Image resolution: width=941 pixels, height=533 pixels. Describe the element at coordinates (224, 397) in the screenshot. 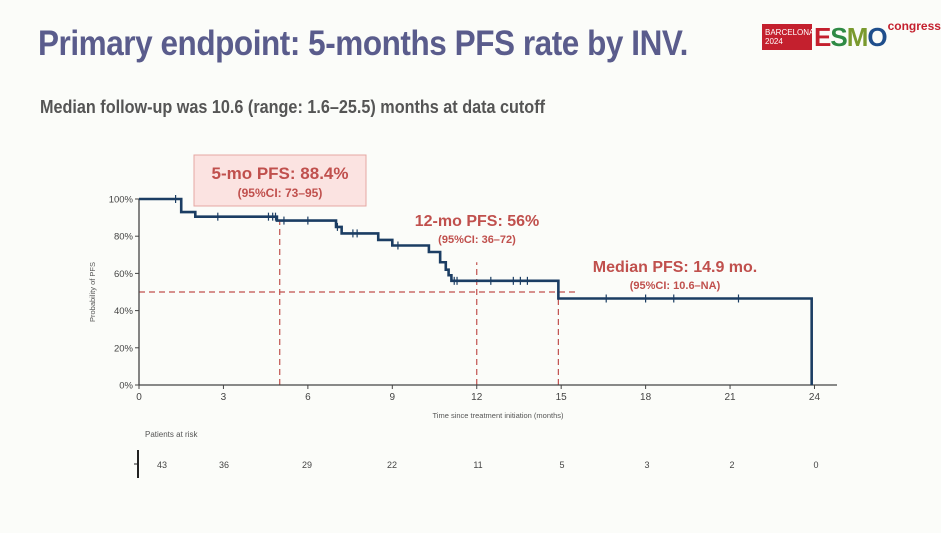

I see `x-tick-label: 3` at that location.